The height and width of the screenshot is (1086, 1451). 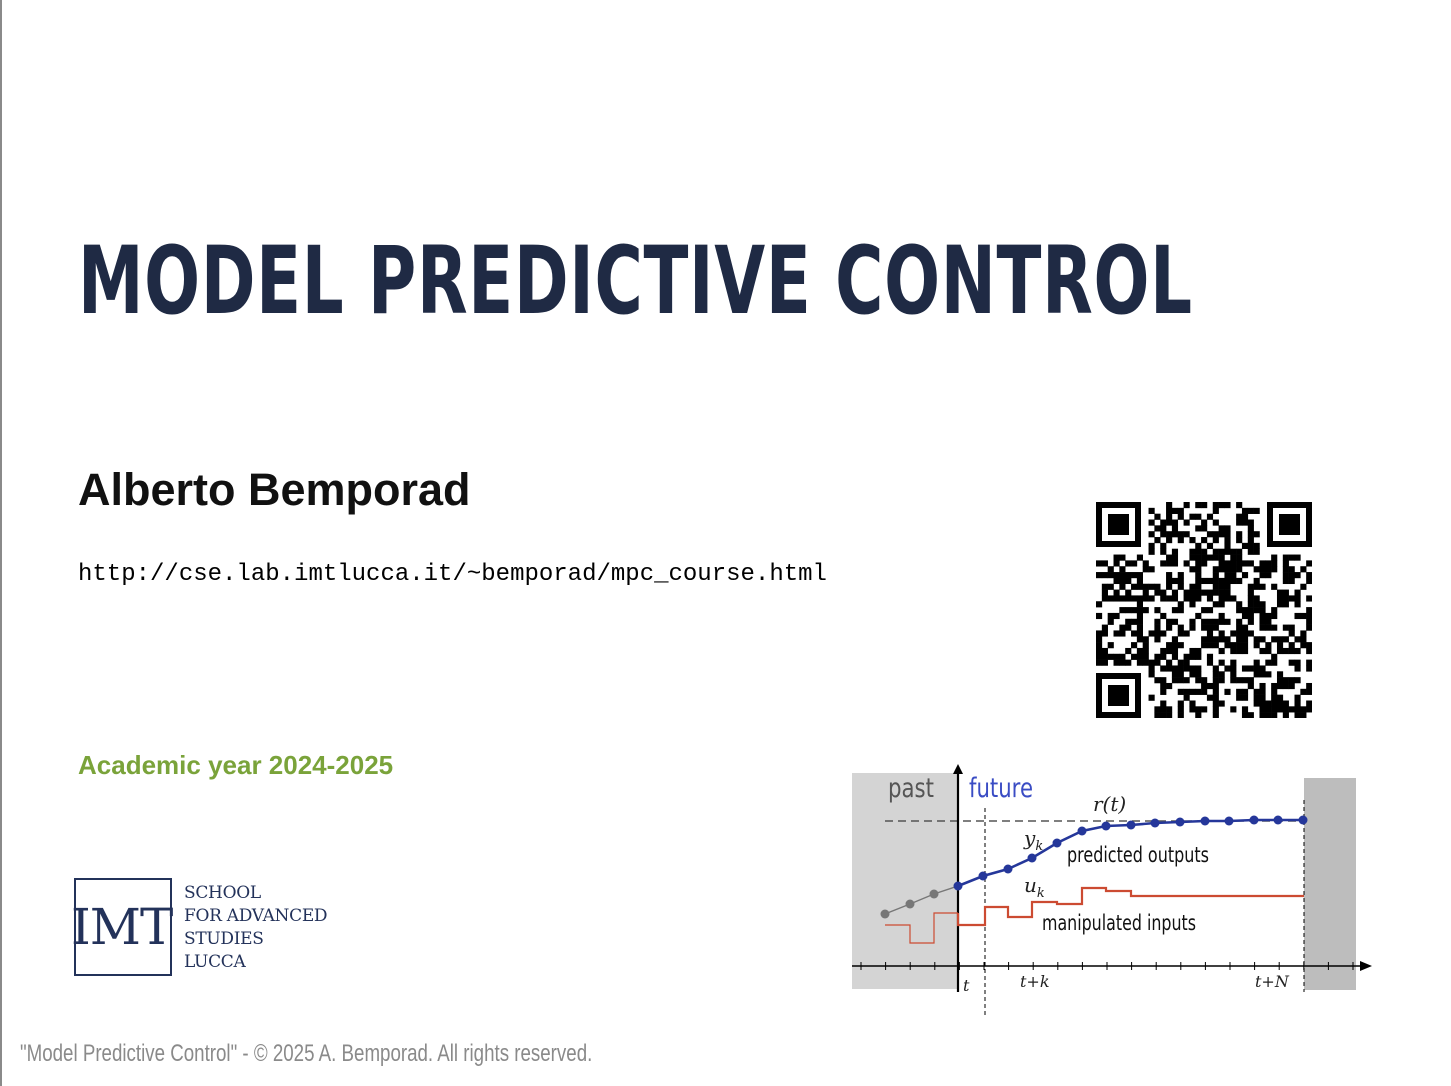 I want to click on left-border, so click(x=1, y=543).